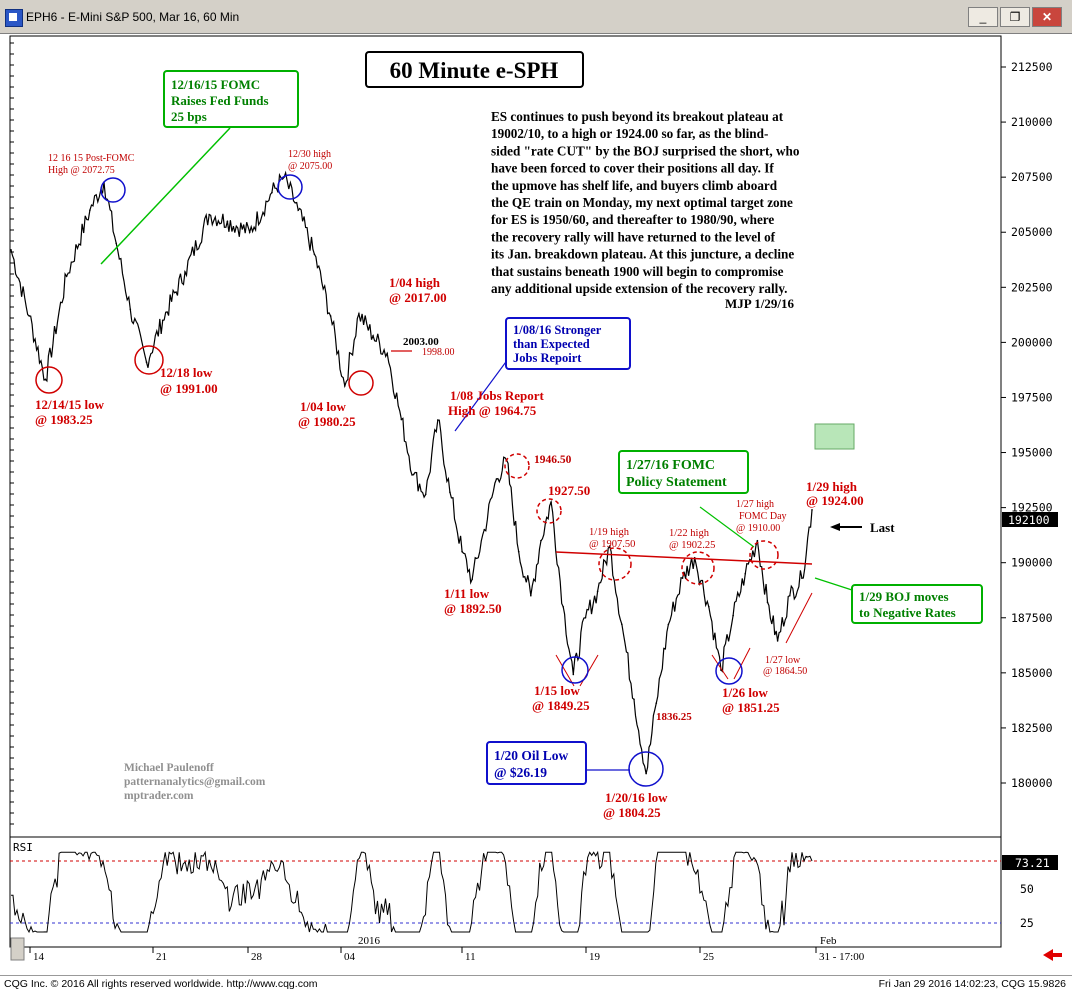 The image size is (1072, 992). Describe the element at coordinates (595, 957) in the screenshot. I see `time-axis-label: 19` at that location.